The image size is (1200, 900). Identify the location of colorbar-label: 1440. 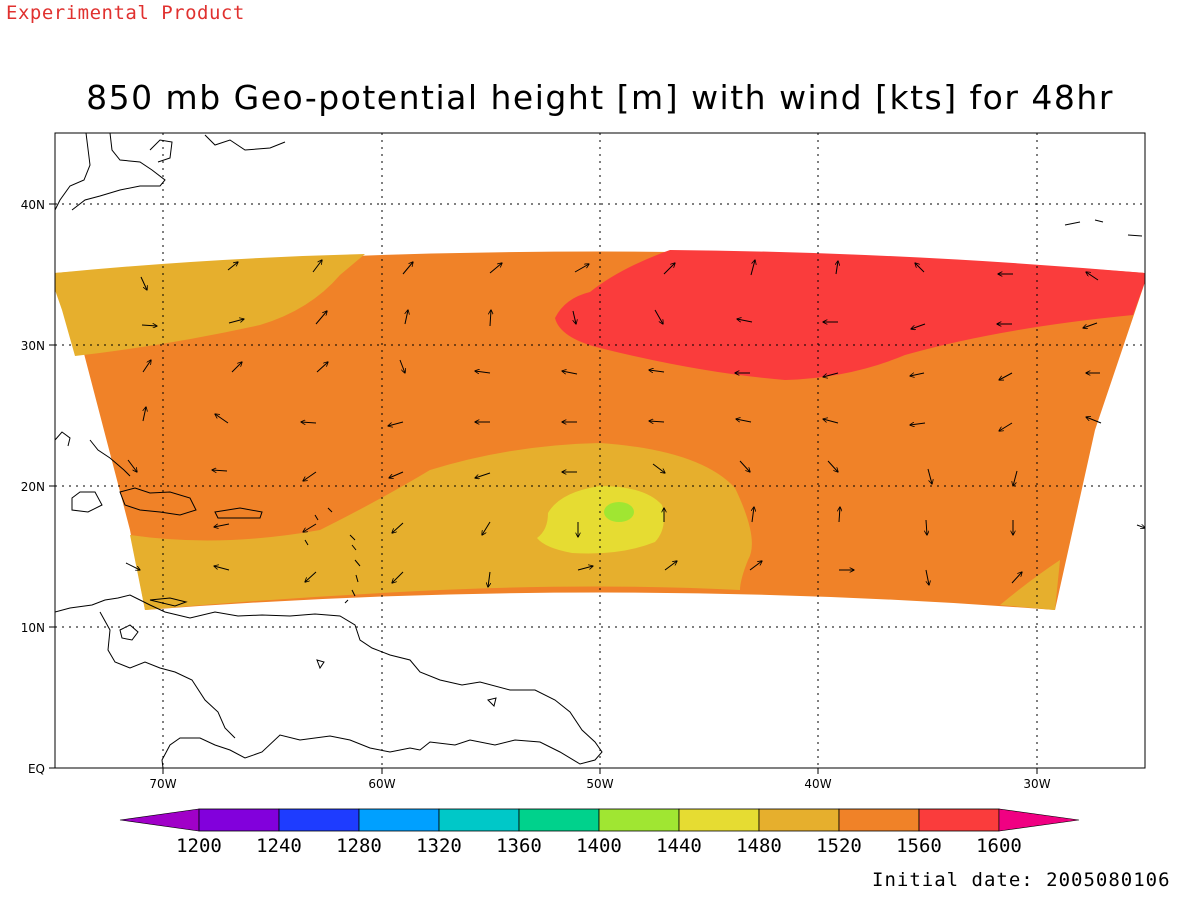
(679, 846).